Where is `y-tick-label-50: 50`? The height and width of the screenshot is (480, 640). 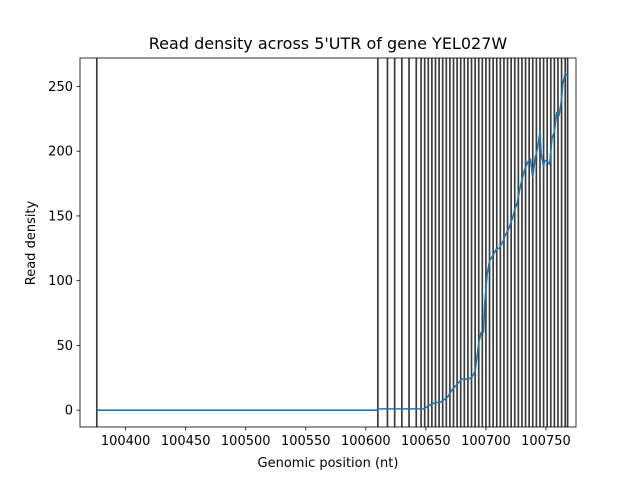 y-tick-label-50: 50 is located at coordinates (64, 346).